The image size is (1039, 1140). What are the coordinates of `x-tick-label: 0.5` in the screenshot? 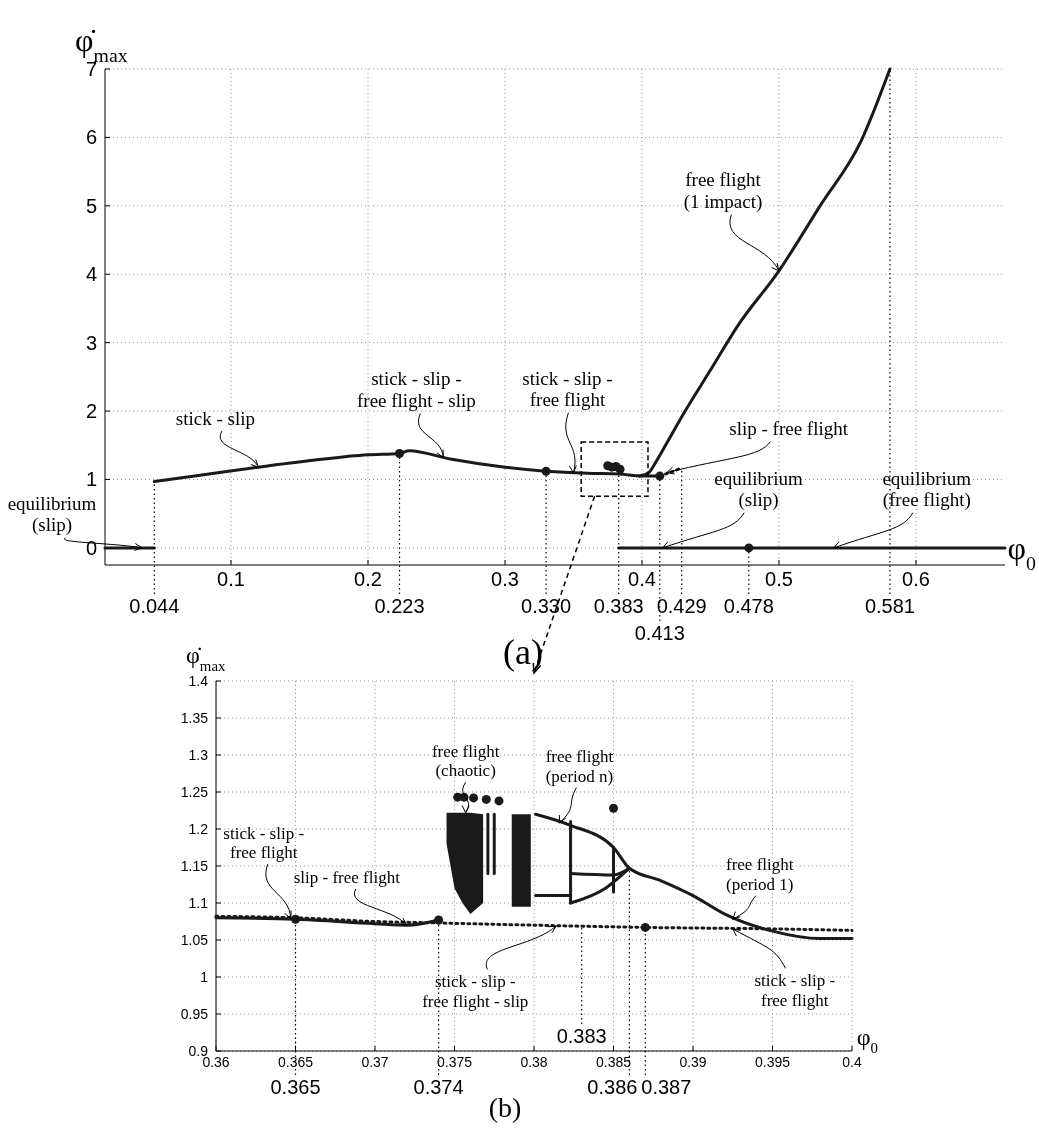 It's located at (779, 579).